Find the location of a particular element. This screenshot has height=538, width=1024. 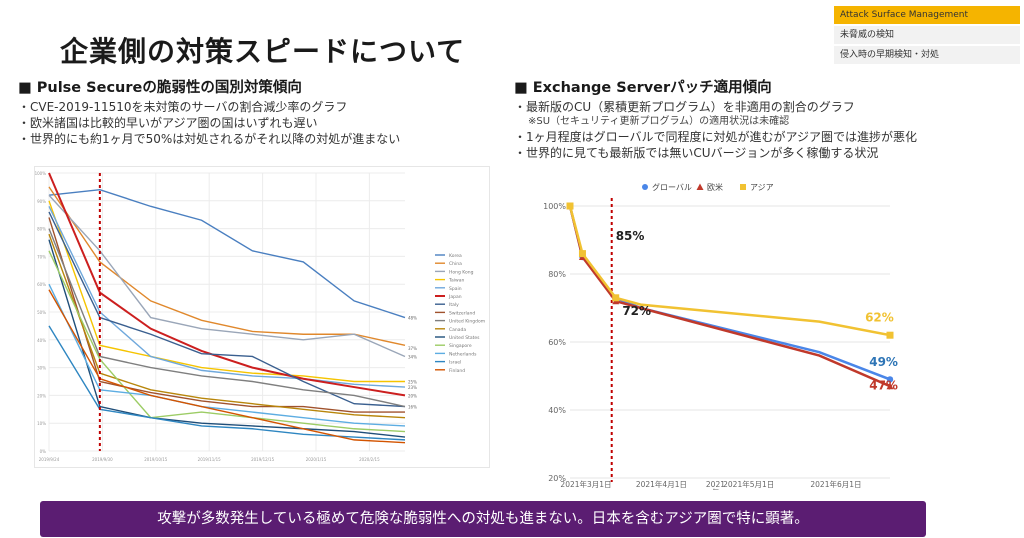

x-tick-label: 2021年3月1日 is located at coordinates (585, 484).